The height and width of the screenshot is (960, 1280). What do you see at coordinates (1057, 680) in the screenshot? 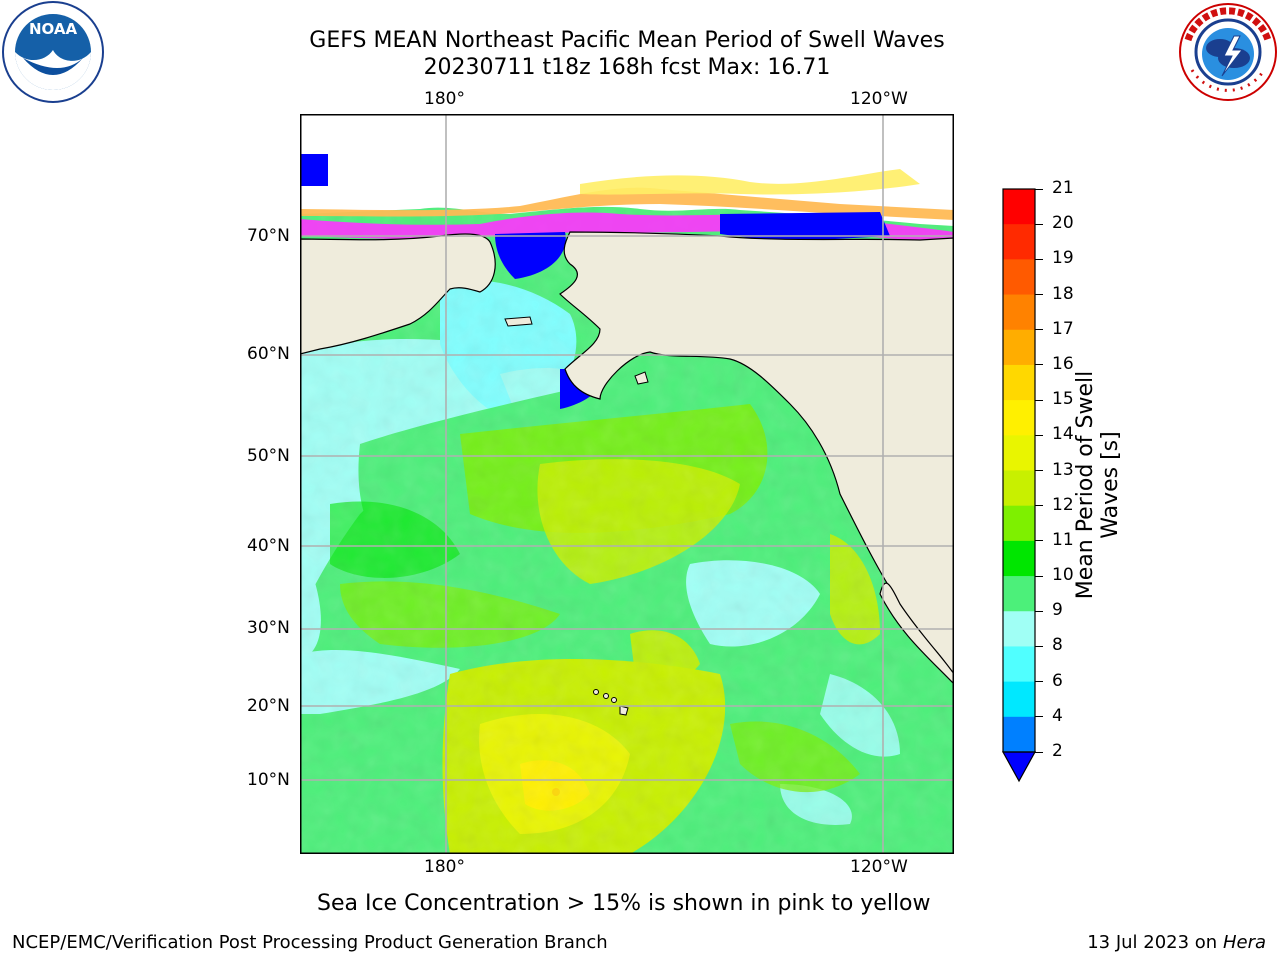
I see `colorbar-tick-label: 6` at bounding box center [1057, 680].